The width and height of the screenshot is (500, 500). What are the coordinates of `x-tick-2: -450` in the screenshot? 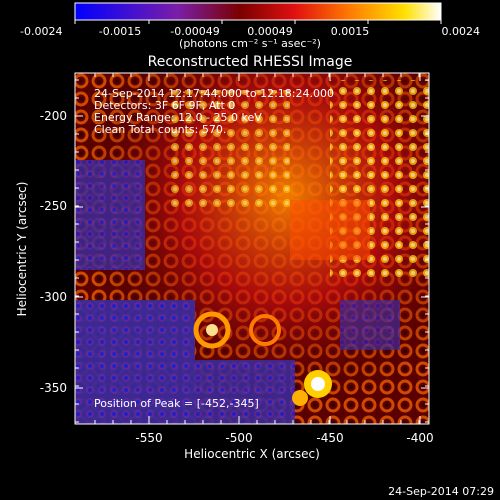 It's located at (330, 438).